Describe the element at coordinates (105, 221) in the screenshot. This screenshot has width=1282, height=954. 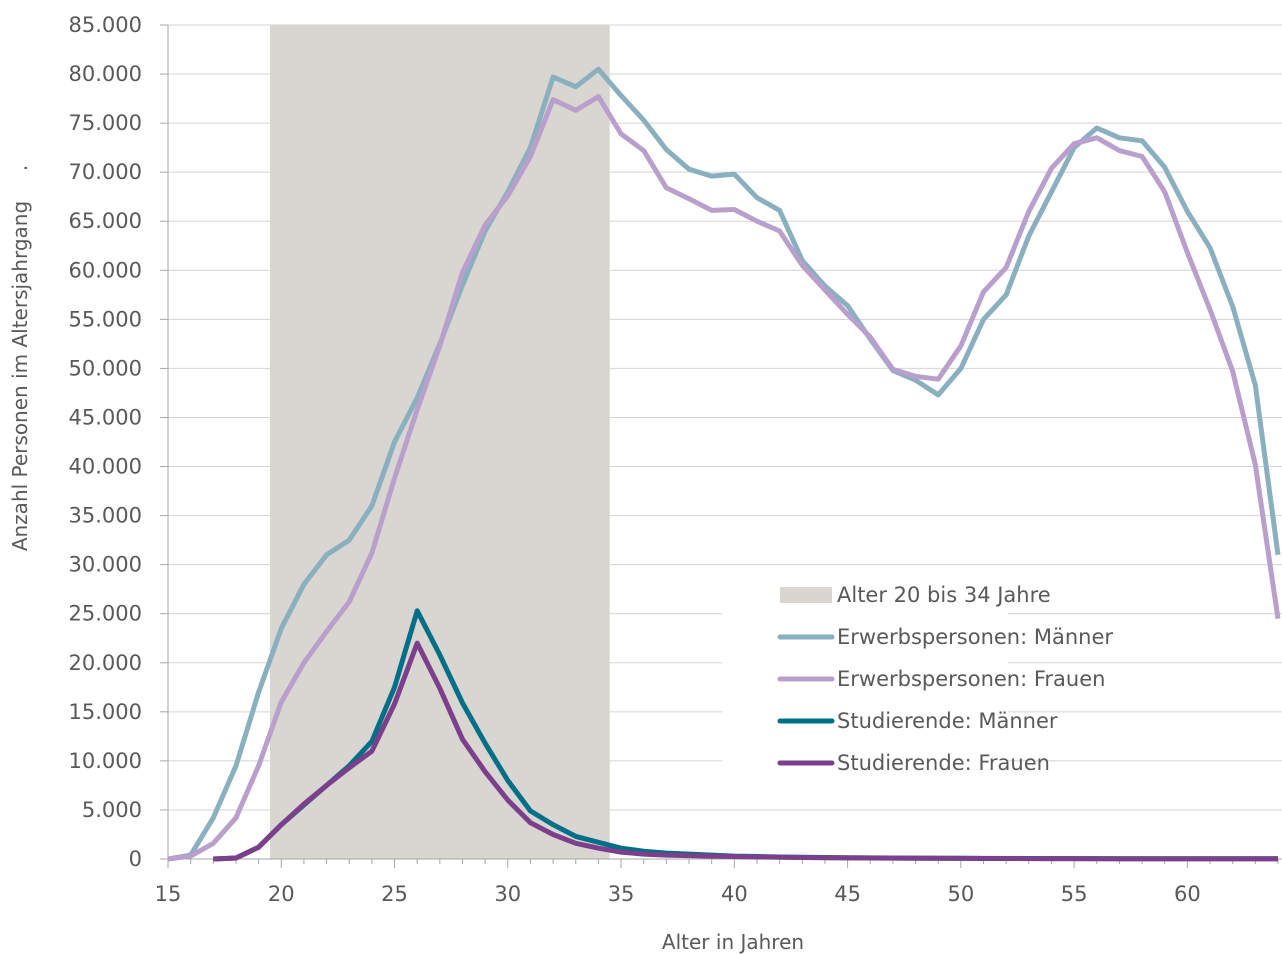
I see `y-tick-label: 65.000` at that location.